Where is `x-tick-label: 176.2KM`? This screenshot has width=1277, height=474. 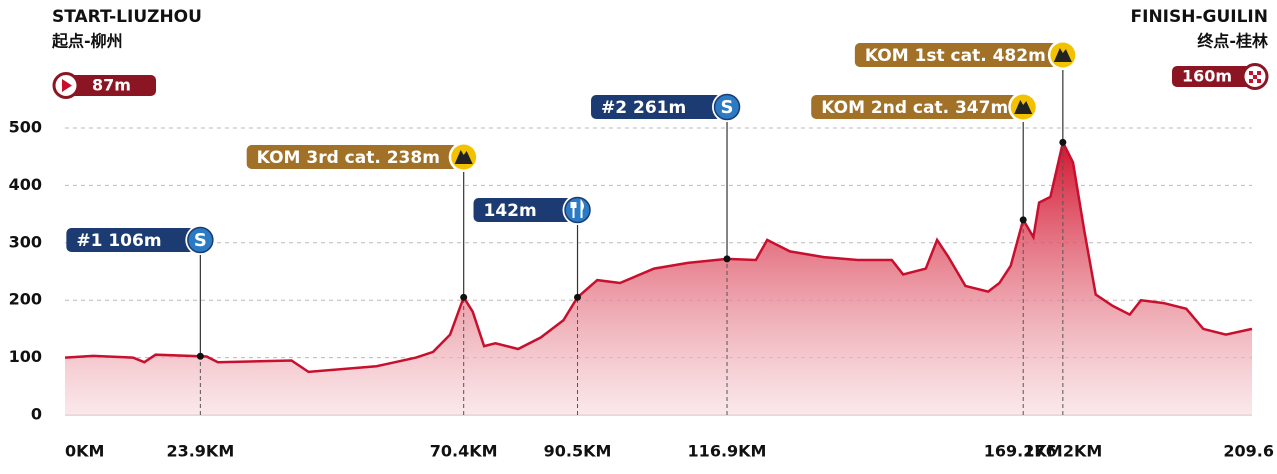
x-tick-label: 176.2KM is located at coordinates (1062, 451).